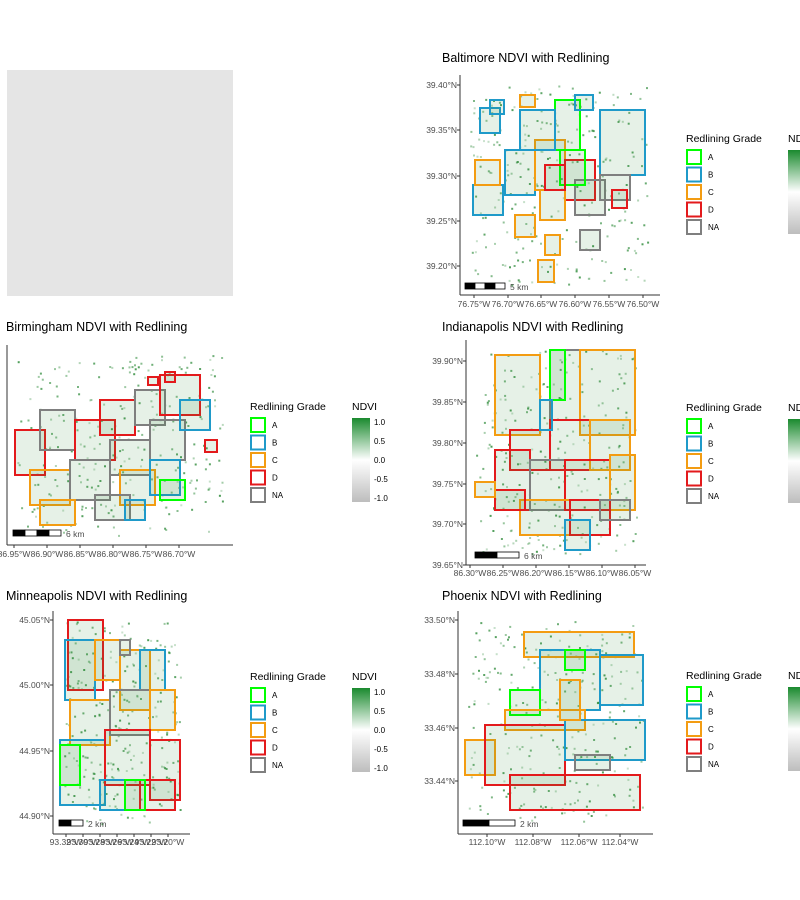 The height and width of the screenshot is (900, 800). I want to click on redline-polygon-na, so click(615, 187).